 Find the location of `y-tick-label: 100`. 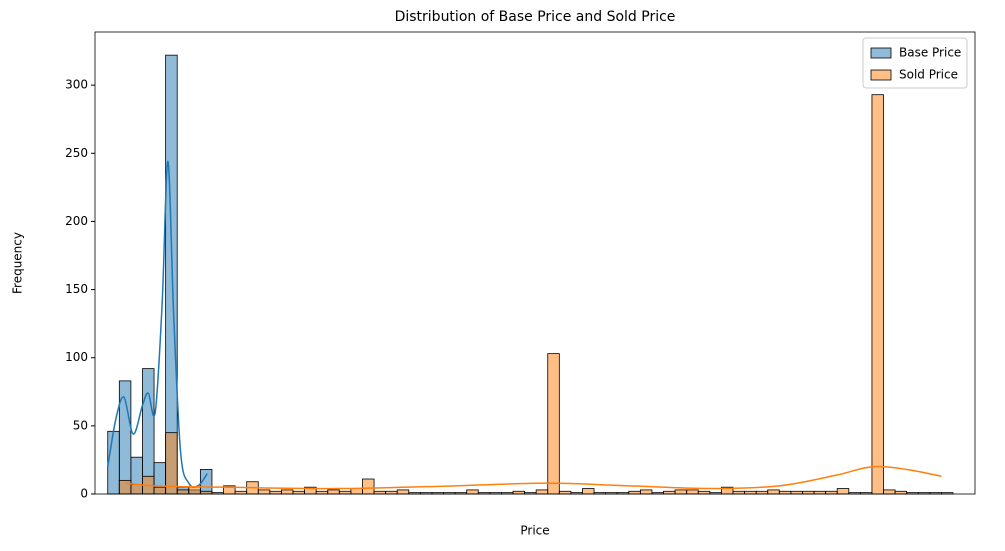

y-tick-label: 100 is located at coordinates (76, 357).